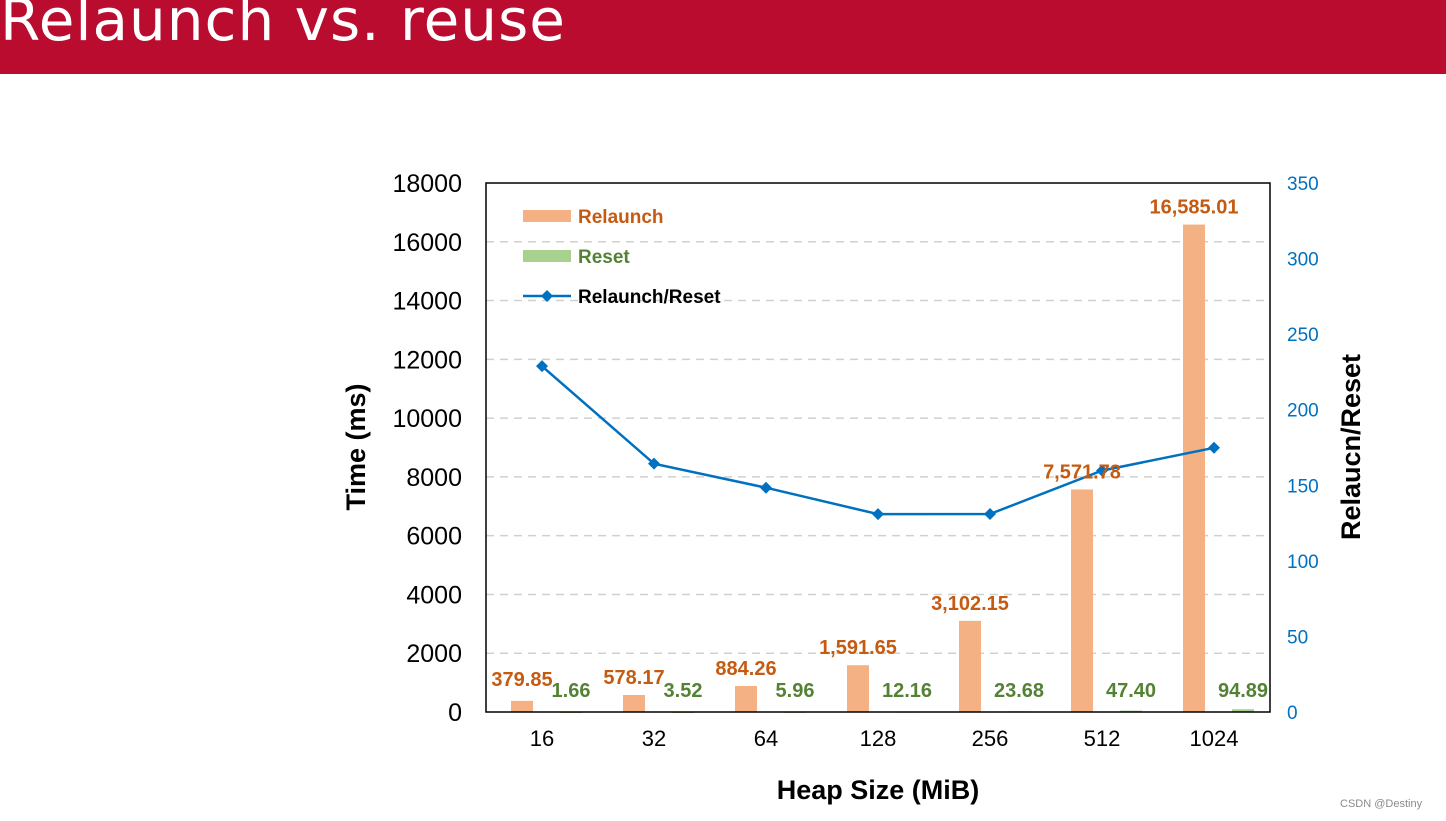  What do you see at coordinates (521, 680) in the screenshot?
I see `data-label-relaunch: 379.85` at bounding box center [521, 680].